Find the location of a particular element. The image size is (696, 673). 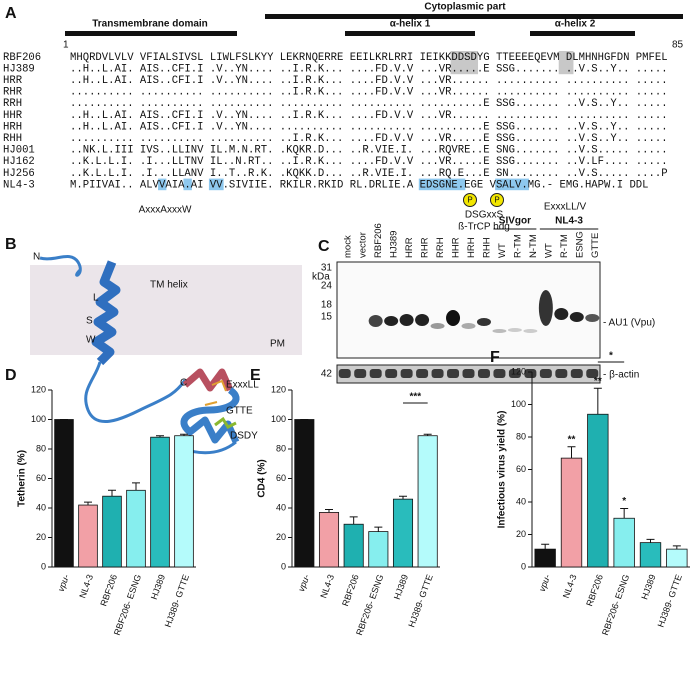

phospho-label: P is located at coordinates (496, 200).